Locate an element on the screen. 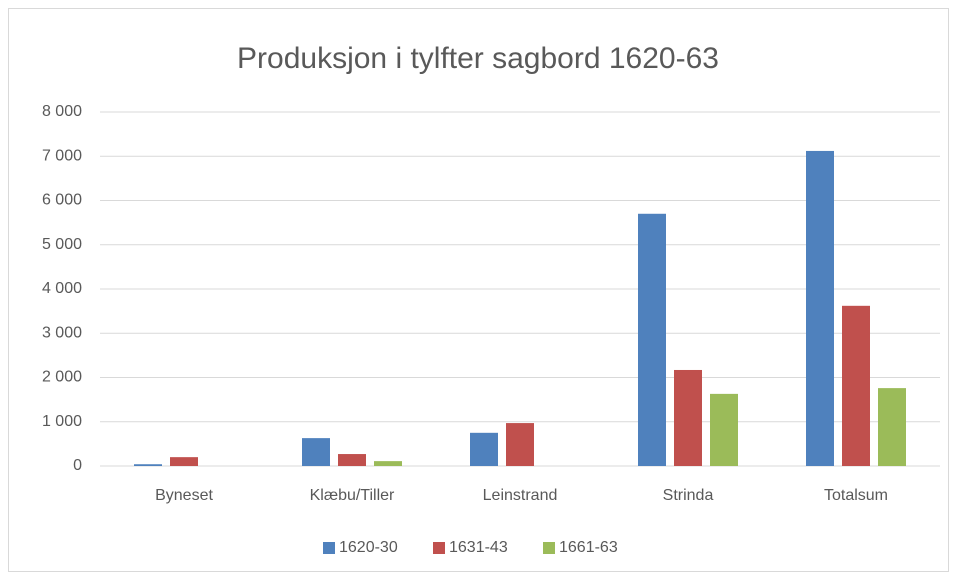 The height and width of the screenshot is (580, 957). y-tick-label: 5 000 is located at coordinates (62, 244).